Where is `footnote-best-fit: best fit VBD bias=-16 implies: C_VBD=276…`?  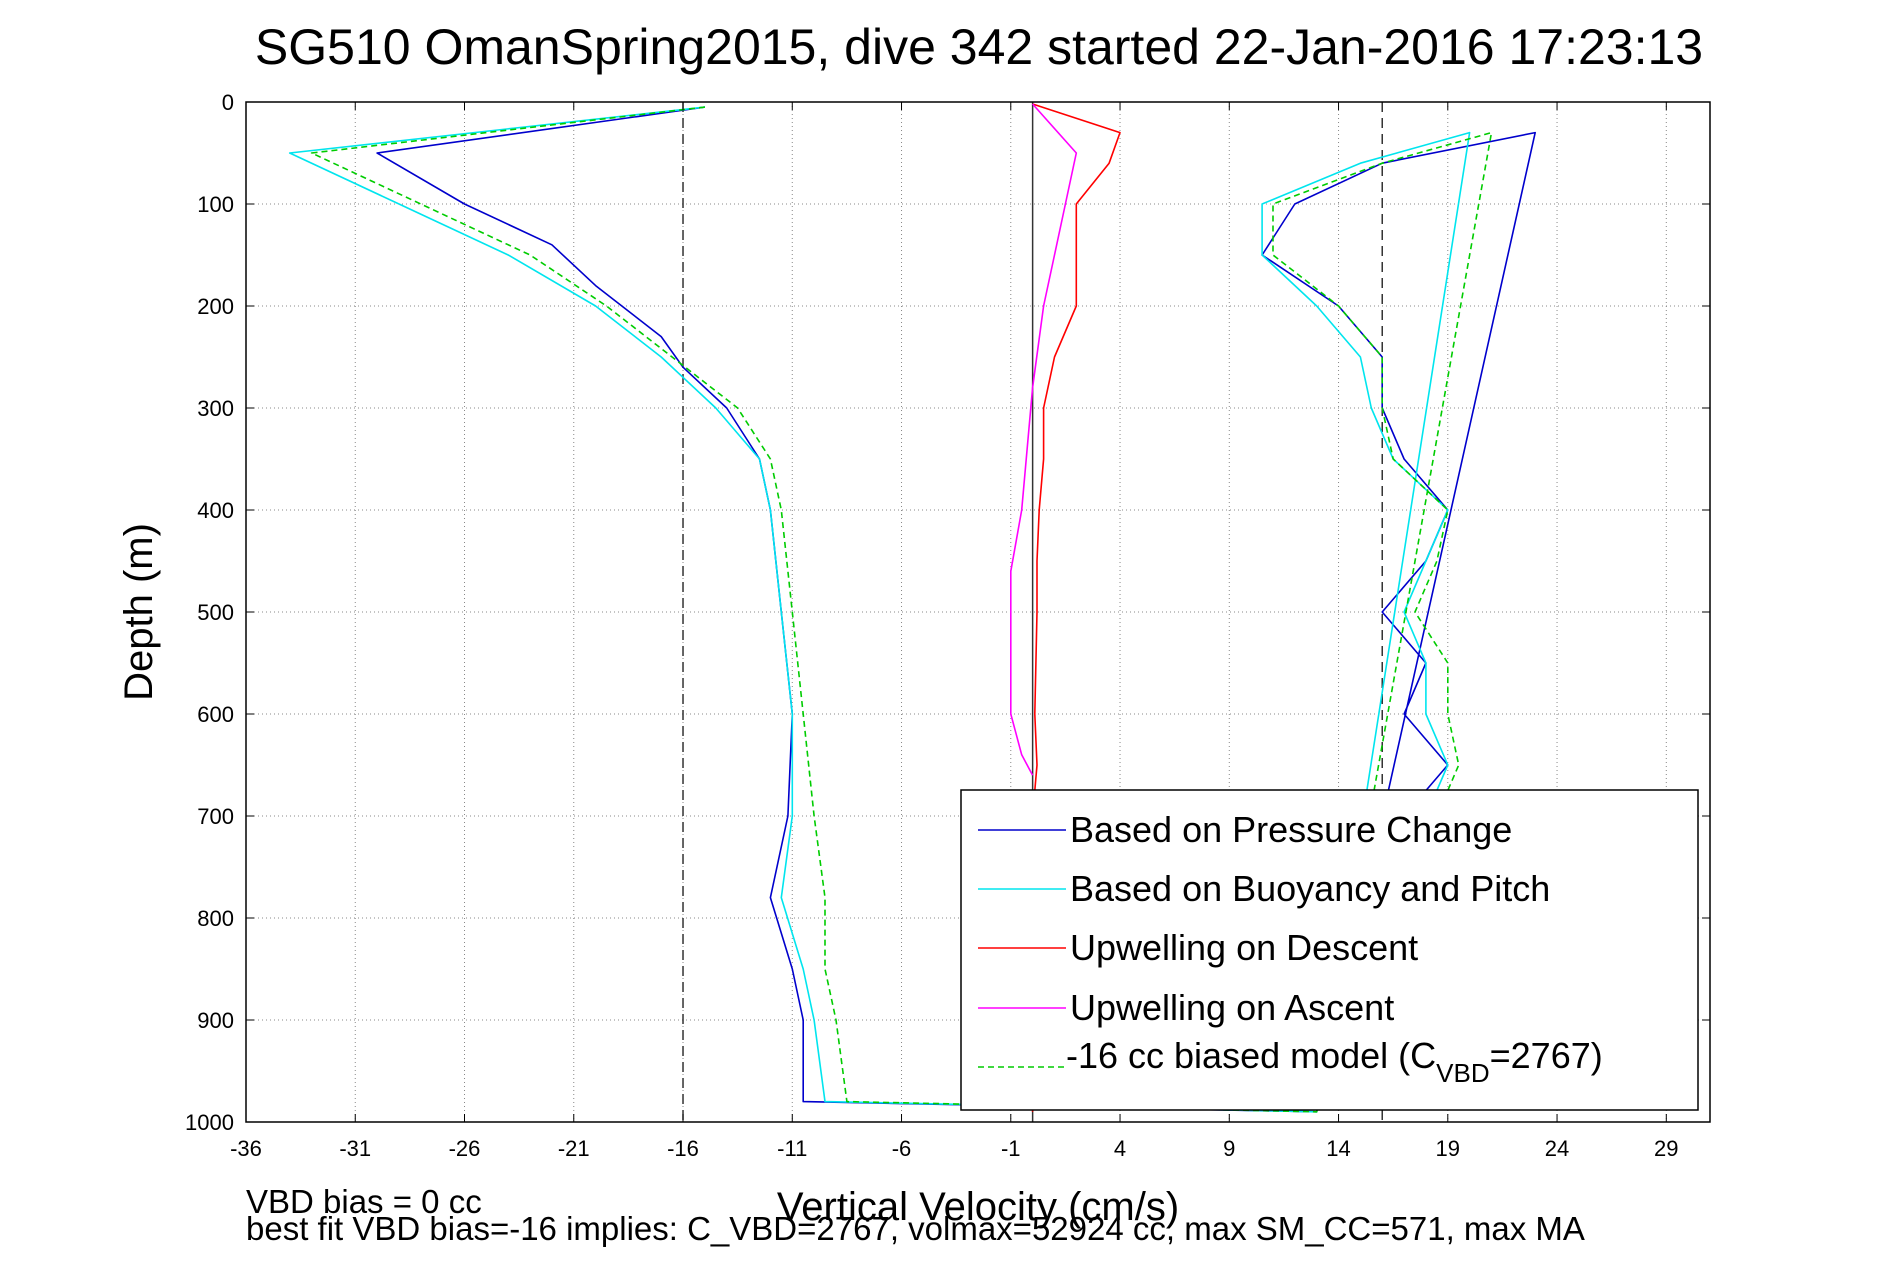 footnote-best-fit: best fit VBD bias=-16 implies: C_VBD=276… is located at coordinates (915, 1228).